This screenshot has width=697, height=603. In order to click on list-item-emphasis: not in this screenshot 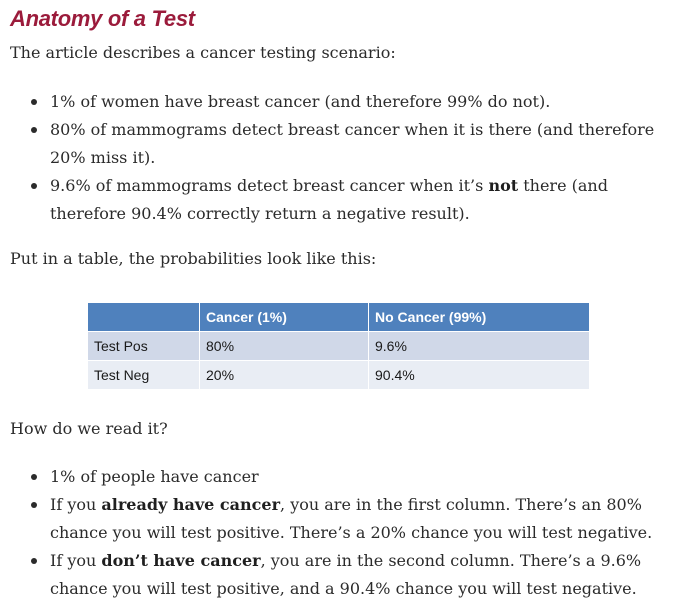, I will do `click(503, 185)`.